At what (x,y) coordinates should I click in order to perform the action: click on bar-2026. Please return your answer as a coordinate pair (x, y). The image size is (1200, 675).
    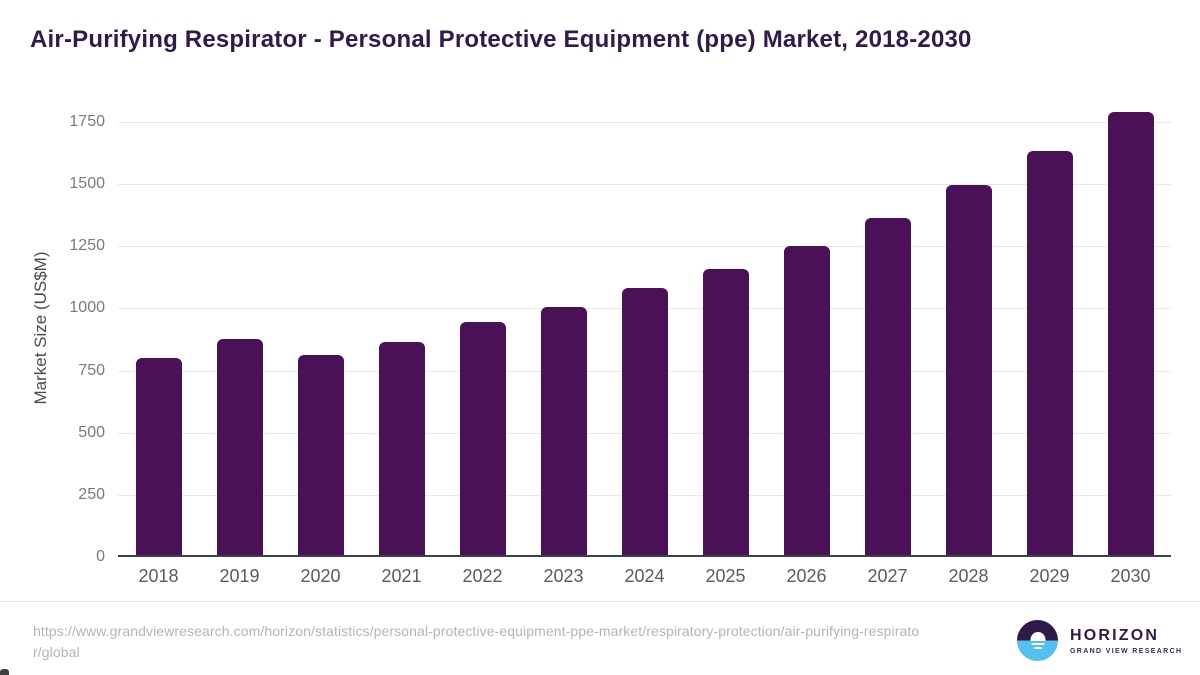
    Looking at the image, I should click on (806, 401).